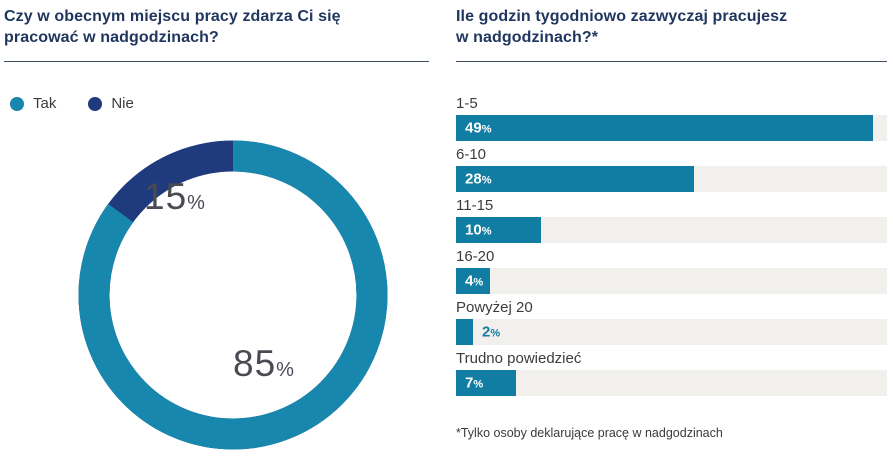  What do you see at coordinates (519, 358) in the screenshot?
I see `bar-category-label: Trudno powiedzieć` at bounding box center [519, 358].